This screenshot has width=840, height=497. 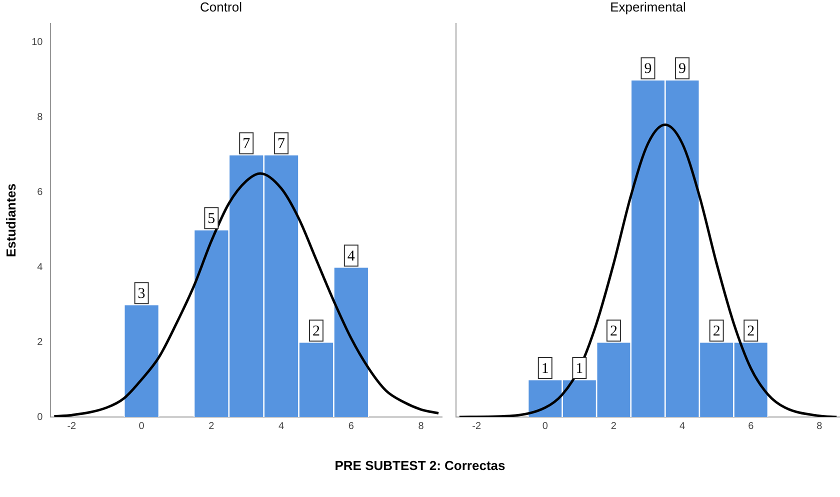 I want to click on y-tick-label: 4, so click(x=40, y=267).